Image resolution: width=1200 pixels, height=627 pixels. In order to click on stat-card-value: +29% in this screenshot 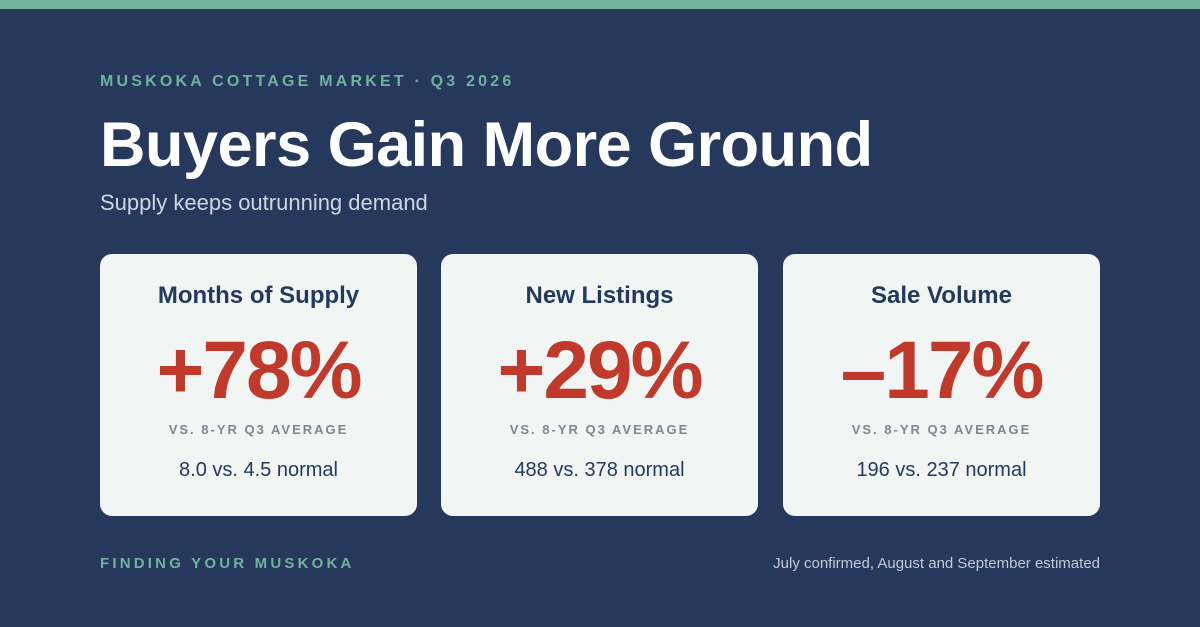, I will do `click(600, 370)`.